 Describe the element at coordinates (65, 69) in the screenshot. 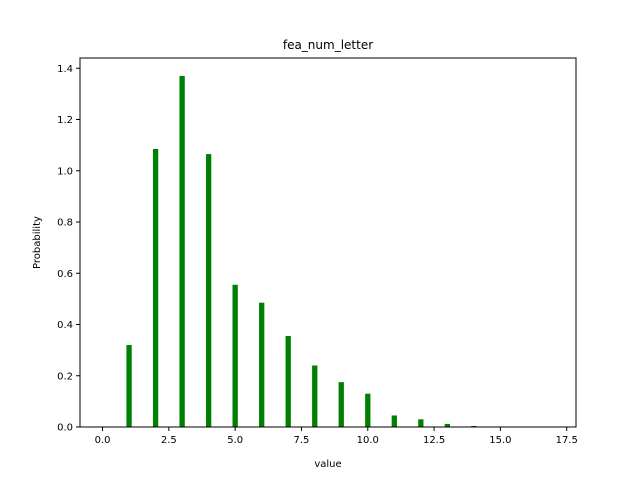

I see `y-tick-label: 1.4` at that location.